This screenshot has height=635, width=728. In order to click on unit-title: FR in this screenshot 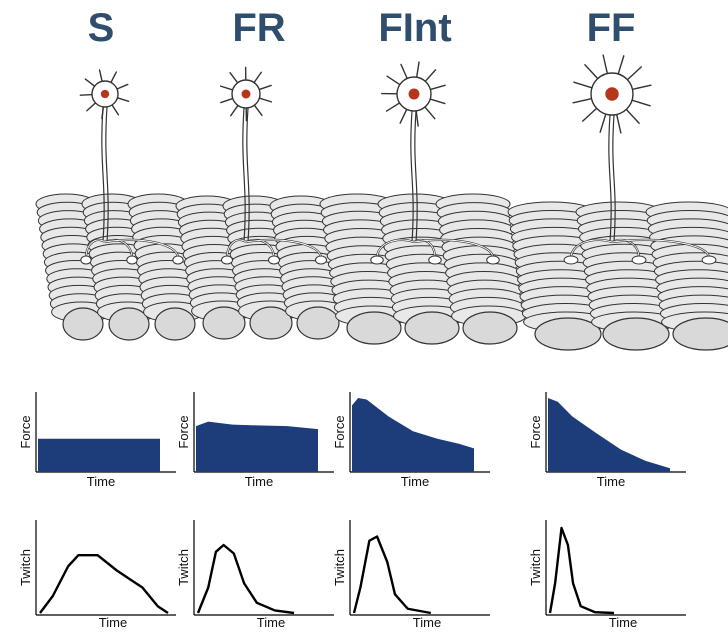, I will do `click(259, 28)`.